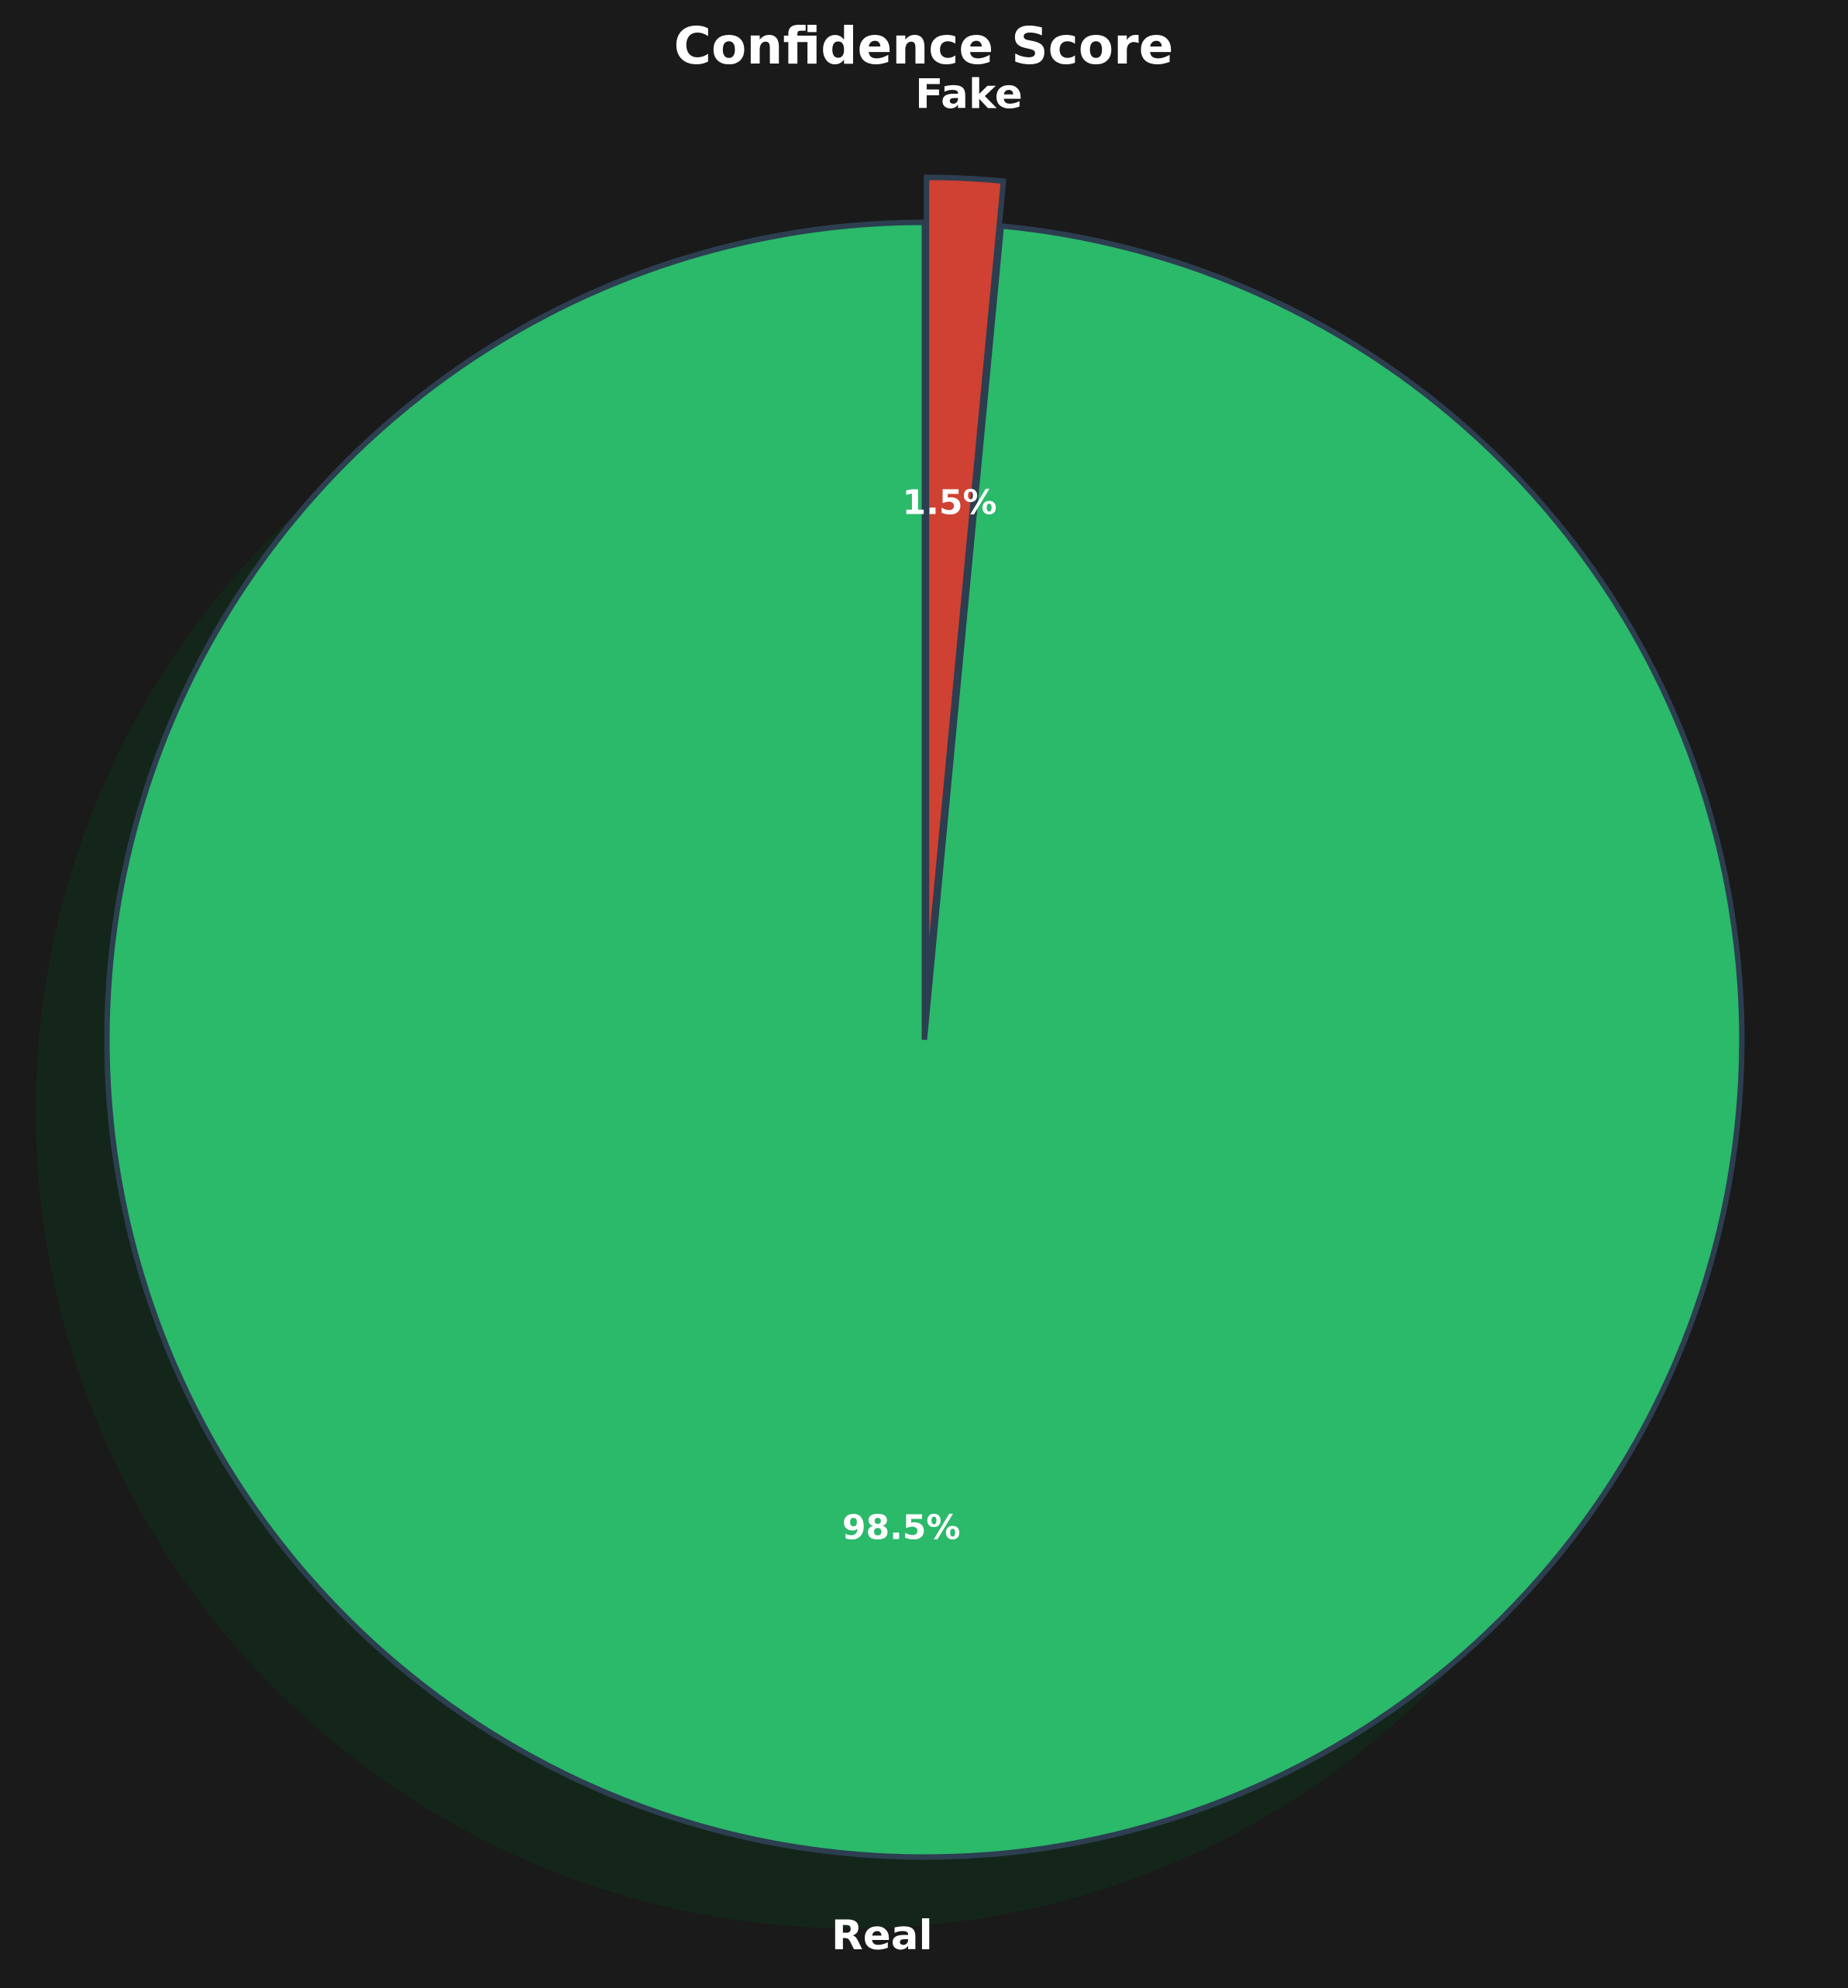 The image size is (1848, 1988). What do you see at coordinates (950, 503) in the screenshot?
I see `slice-value-fake: 1.5%` at bounding box center [950, 503].